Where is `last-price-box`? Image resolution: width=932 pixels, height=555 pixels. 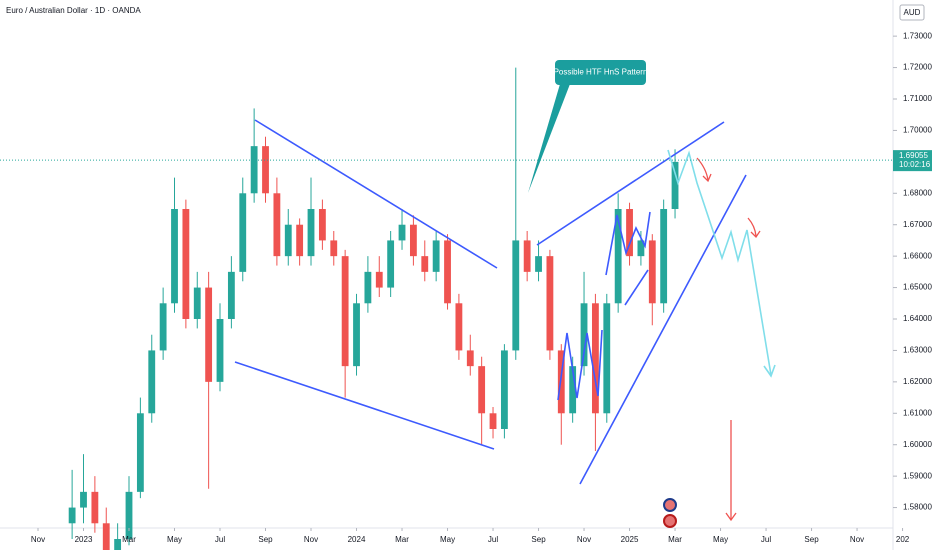 last-price-box is located at coordinates (912, 161).